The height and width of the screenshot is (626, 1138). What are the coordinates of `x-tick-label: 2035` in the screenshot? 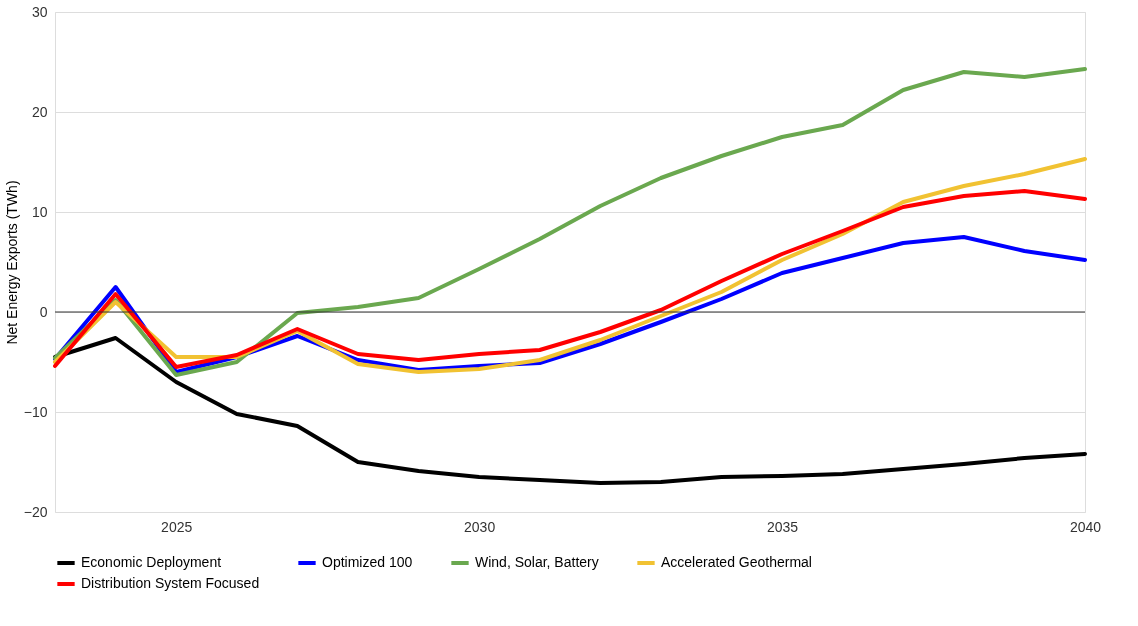 It's located at (782, 526).